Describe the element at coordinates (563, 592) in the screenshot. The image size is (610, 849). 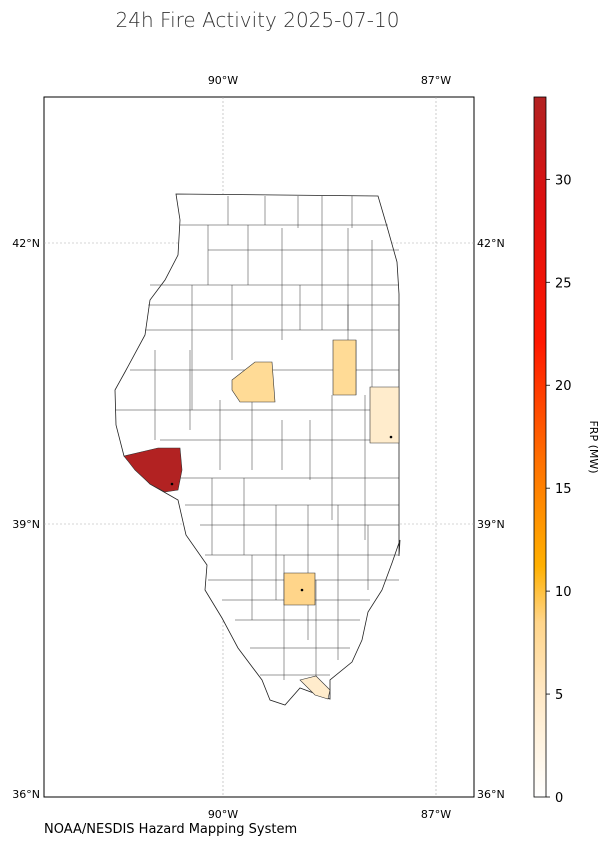
I see `colorbar-tick-label: 10` at that location.